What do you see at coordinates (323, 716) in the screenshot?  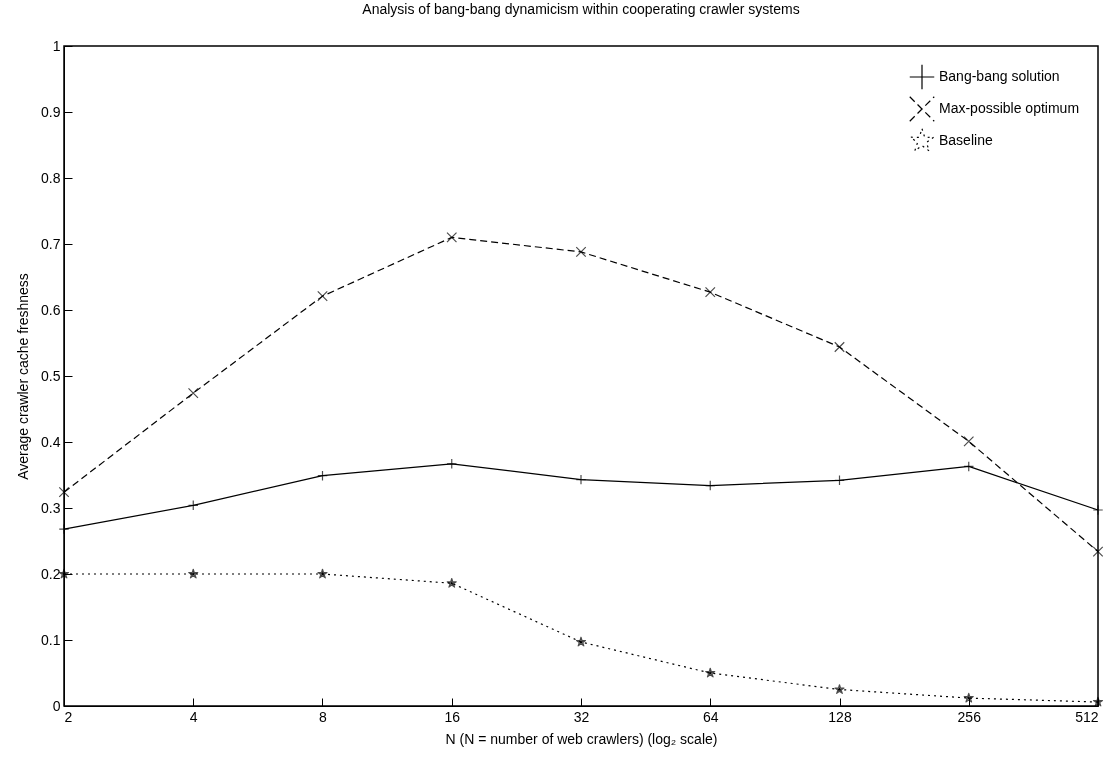 I see `x-tick-label: 8` at bounding box center [323, 716].